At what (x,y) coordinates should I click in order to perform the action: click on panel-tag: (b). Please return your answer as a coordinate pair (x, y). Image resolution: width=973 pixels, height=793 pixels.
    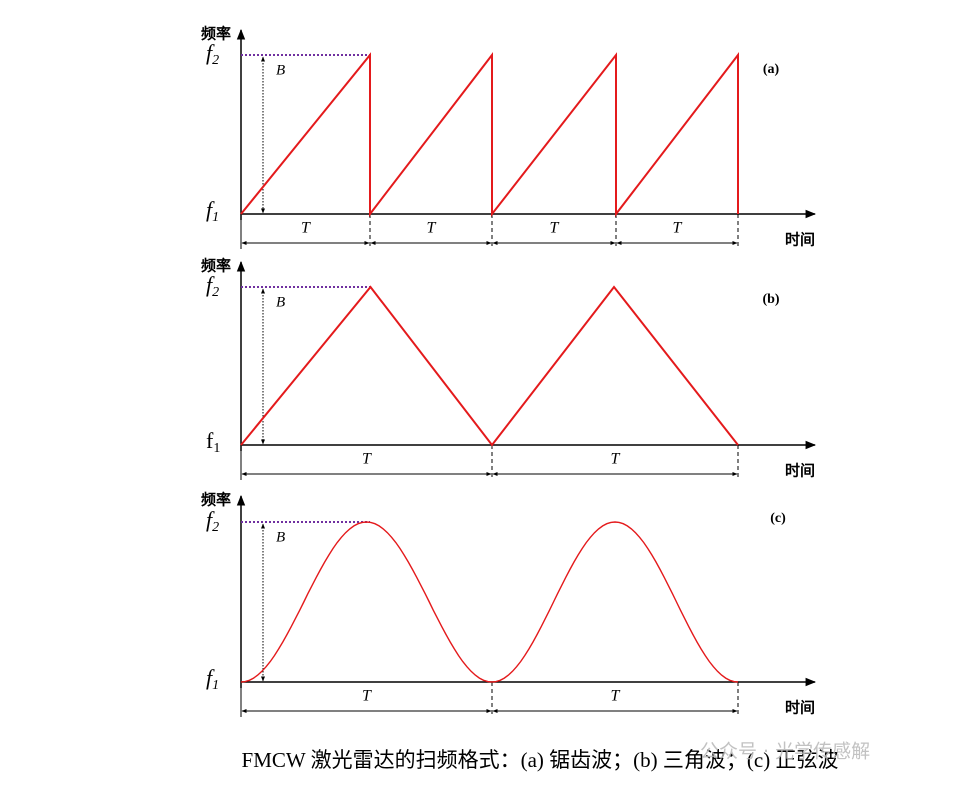
    Looking at the image, I should click on (770, 299).